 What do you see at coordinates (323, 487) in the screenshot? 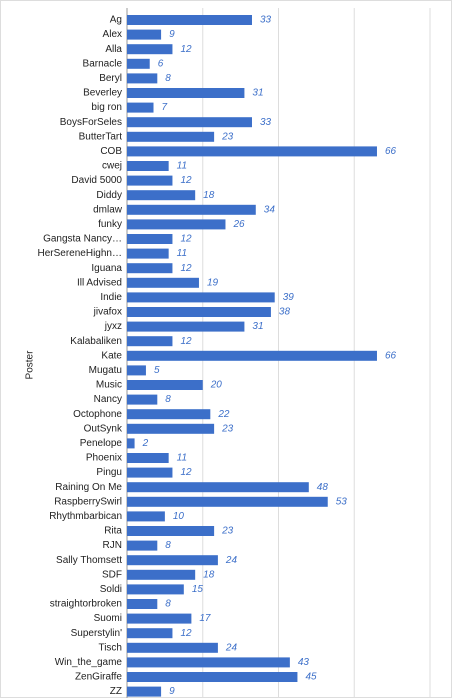
I see `data-label: 48` at bounding box center [323, 487].